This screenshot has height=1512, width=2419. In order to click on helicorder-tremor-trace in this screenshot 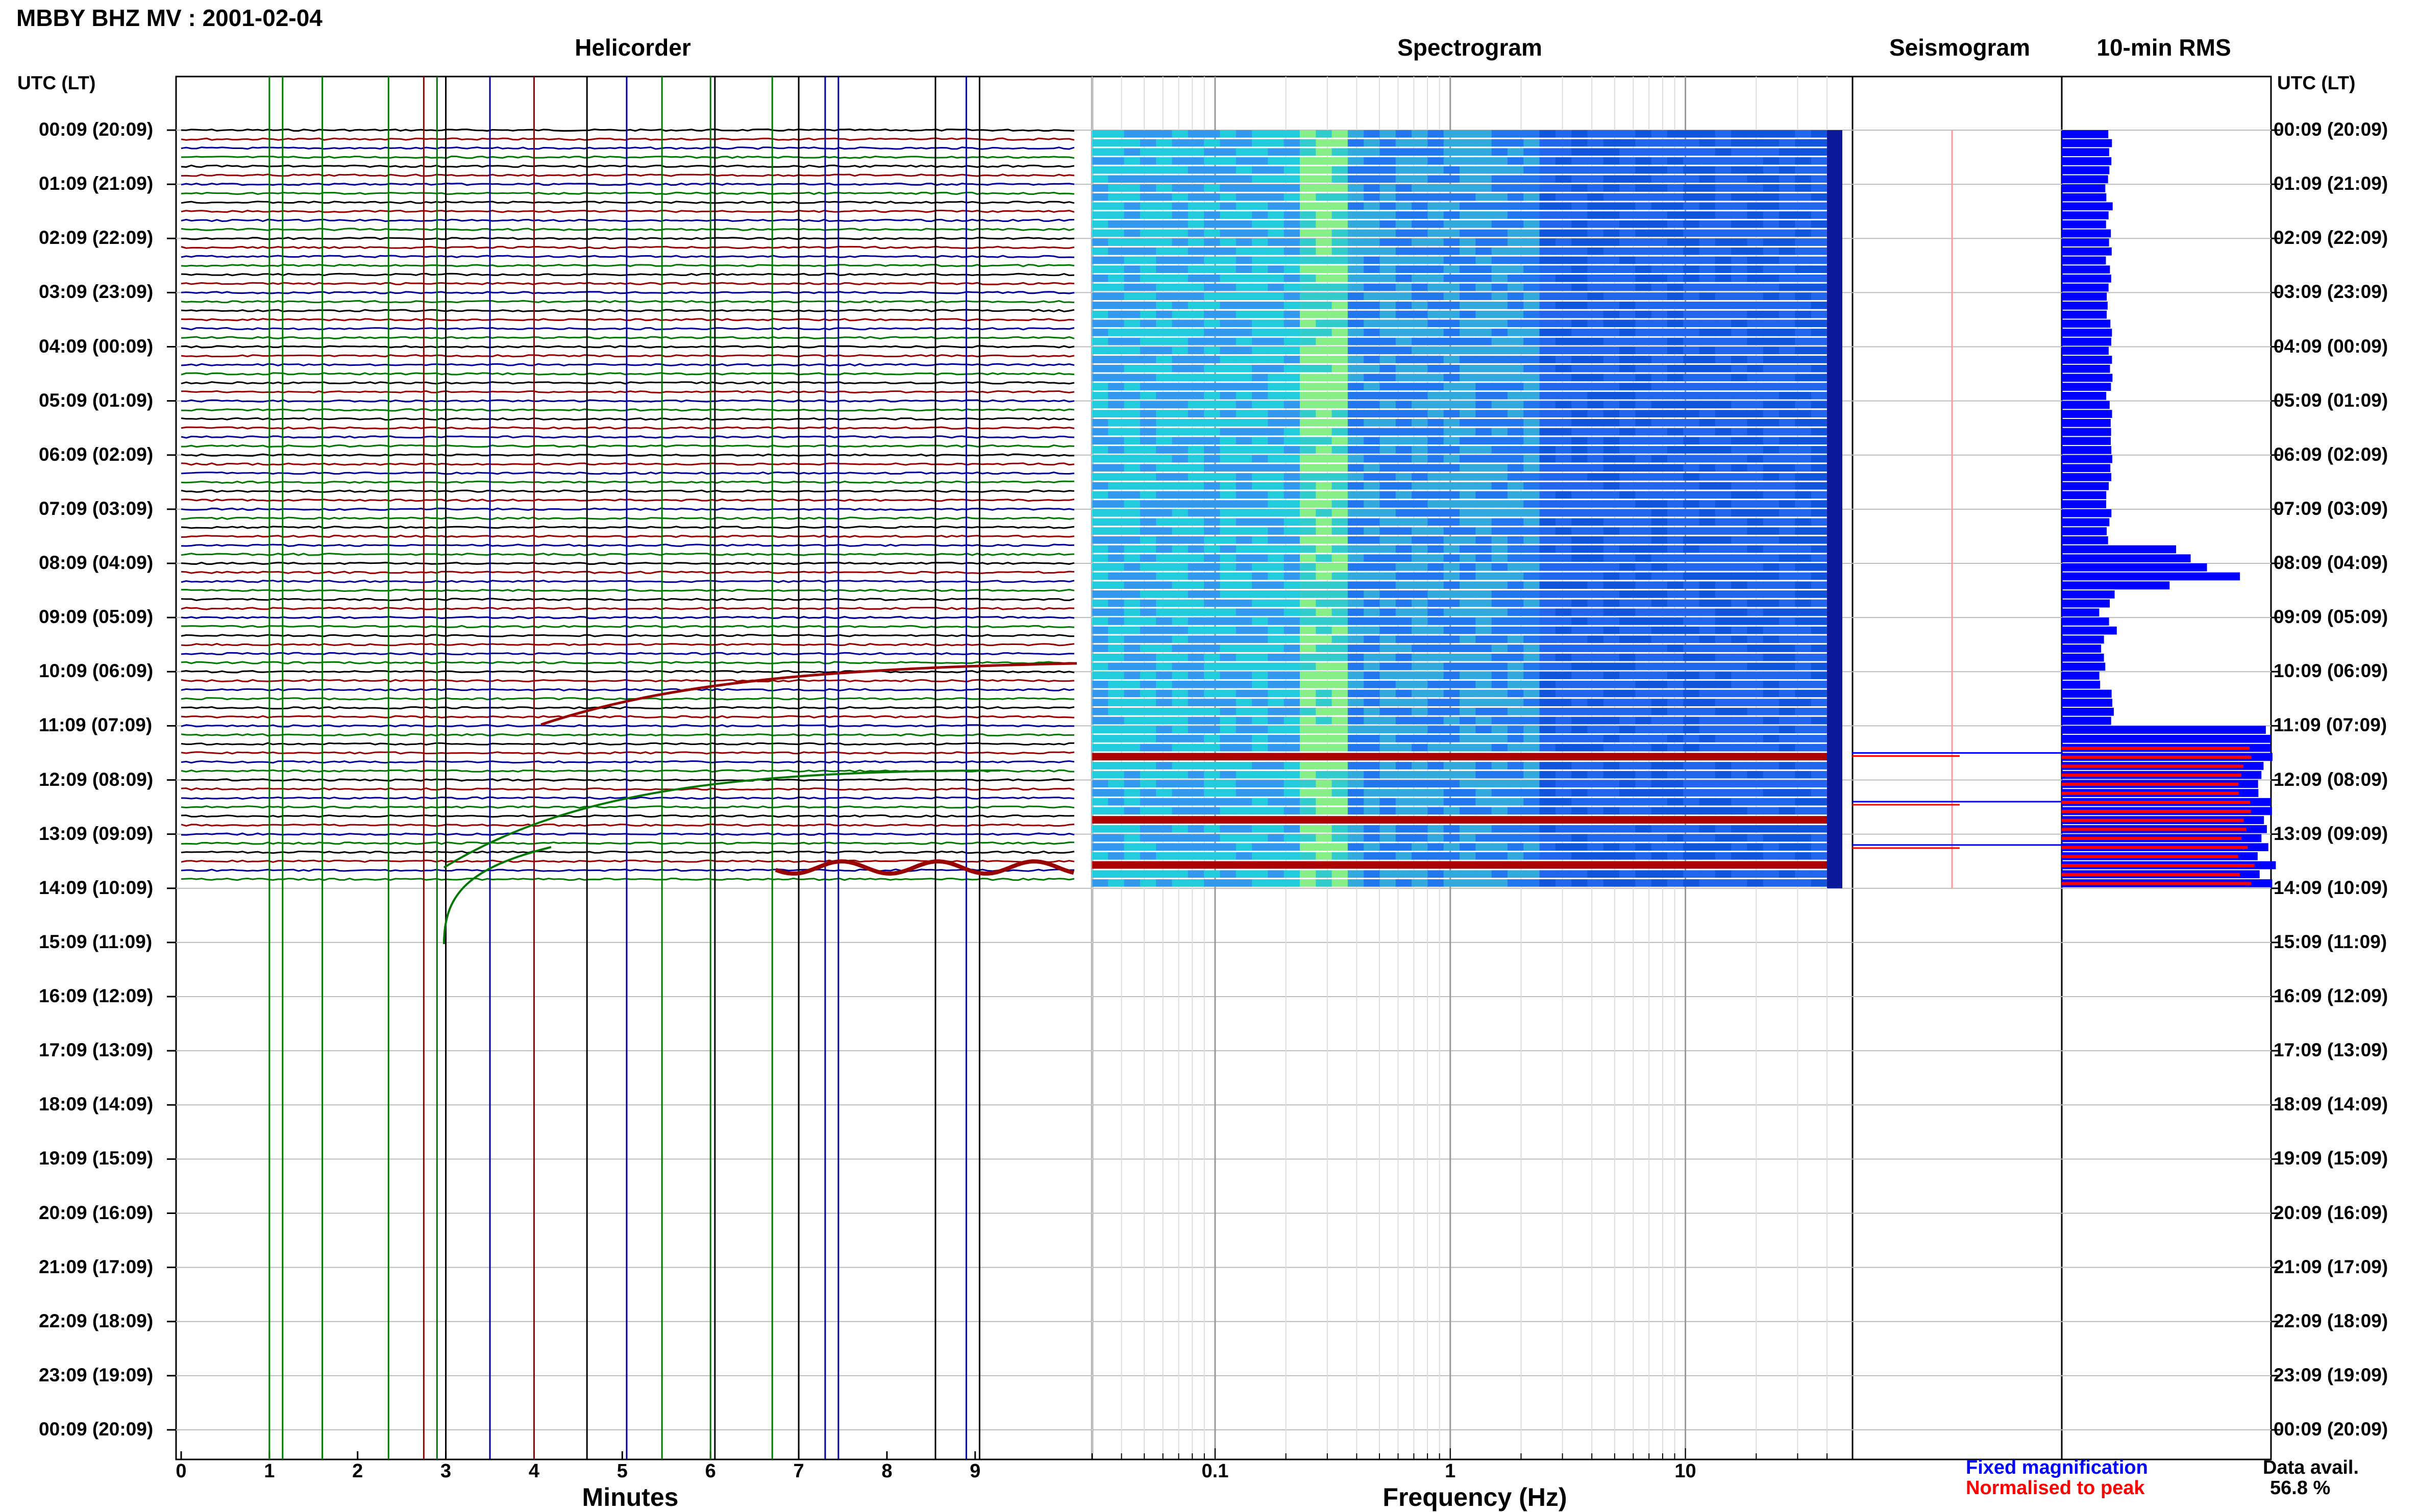, I will do `click(924, 867)`.